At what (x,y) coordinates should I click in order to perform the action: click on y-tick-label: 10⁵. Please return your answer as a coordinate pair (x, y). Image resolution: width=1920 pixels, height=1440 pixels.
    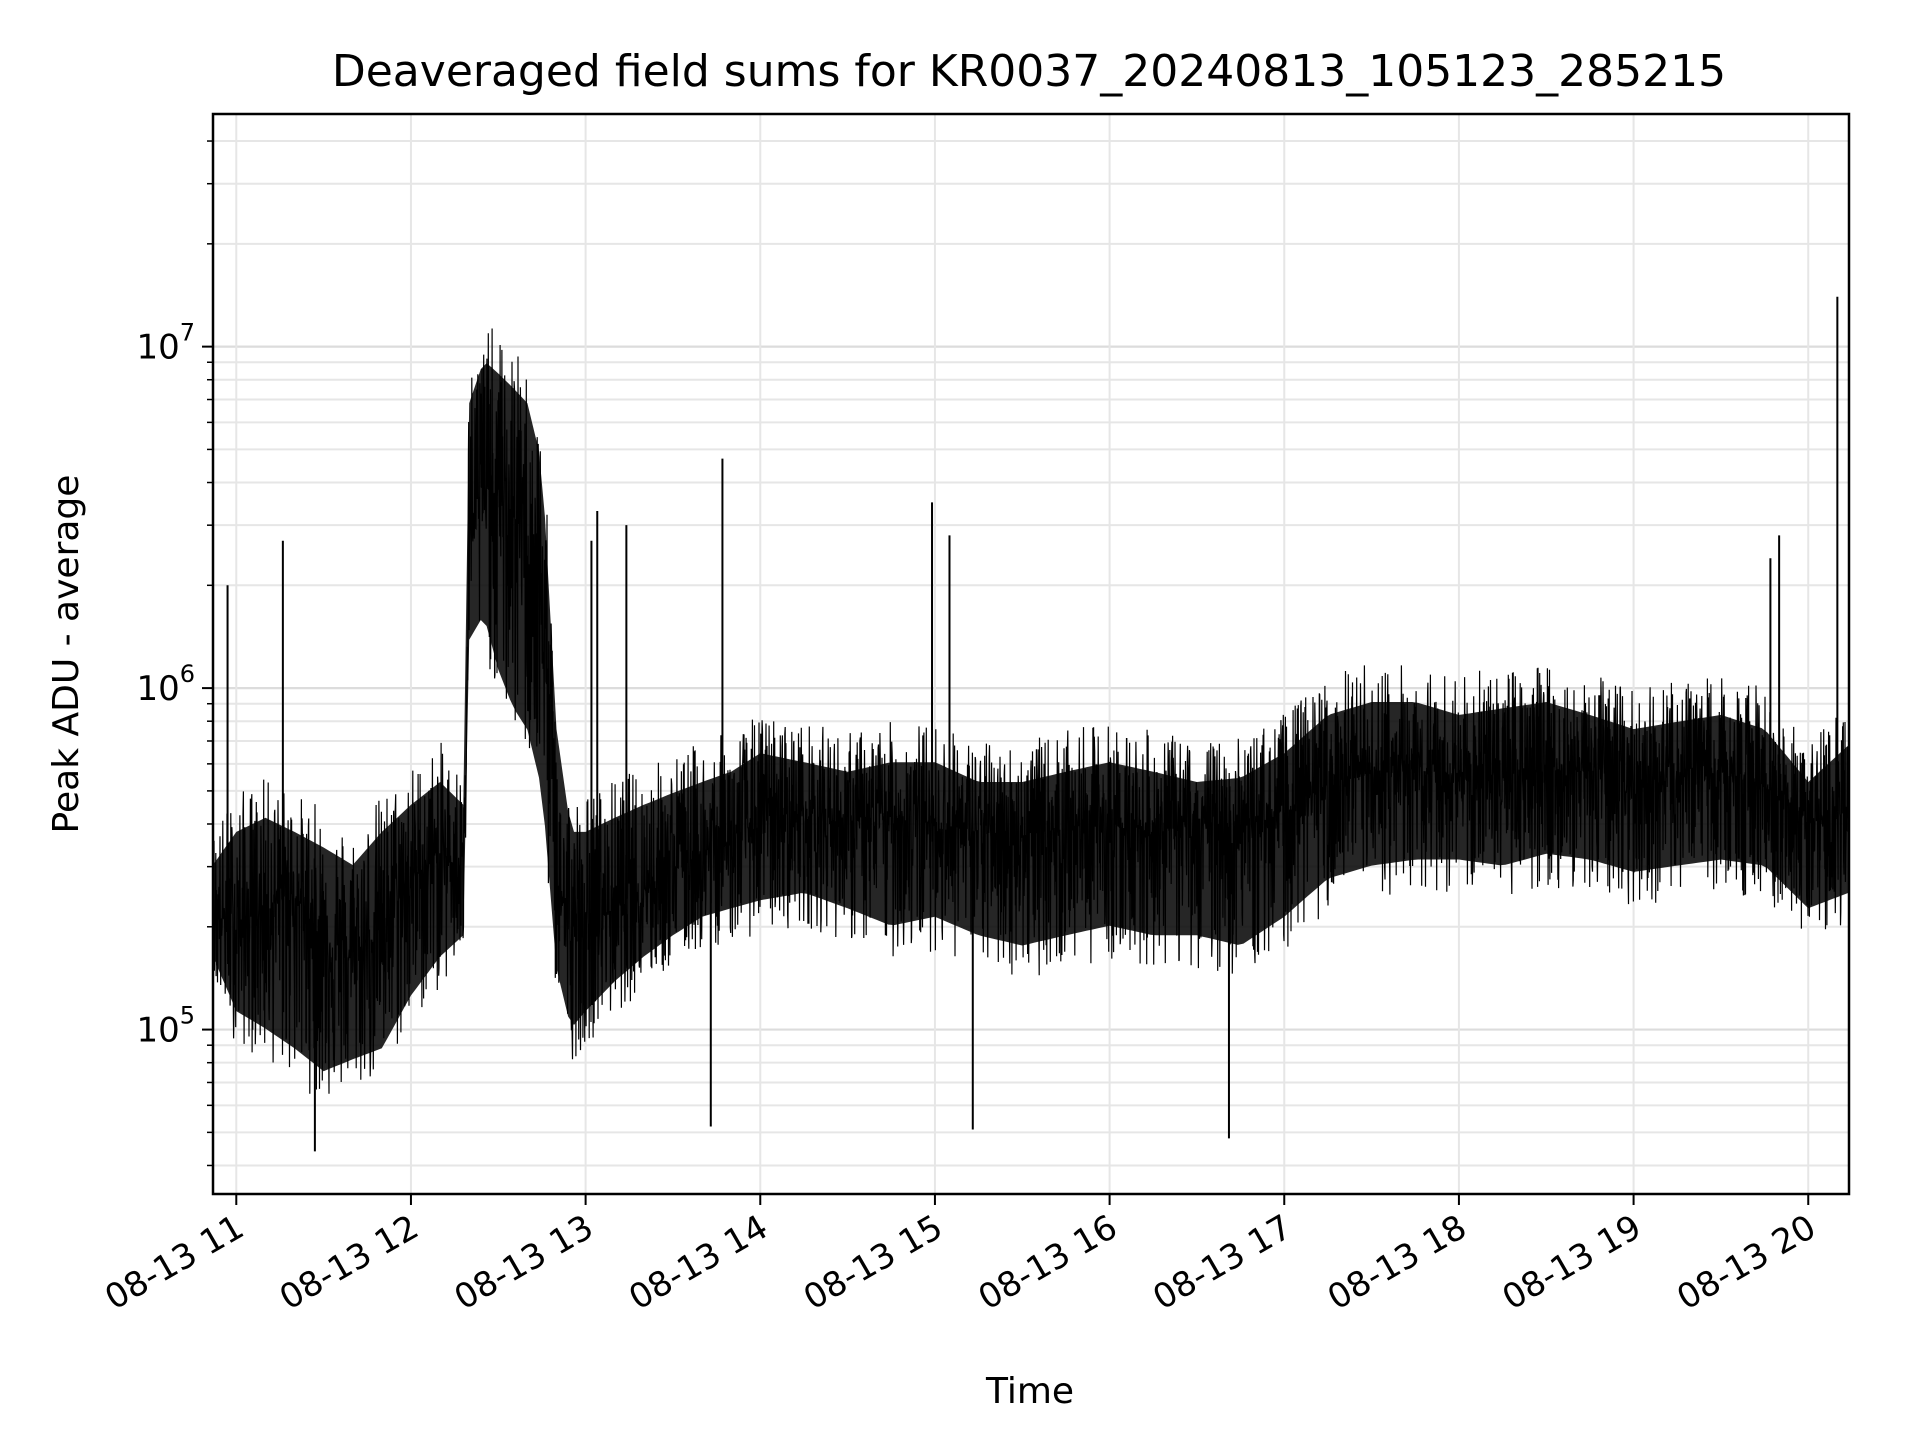
    Looking at the image, I should click on (165, 1026).